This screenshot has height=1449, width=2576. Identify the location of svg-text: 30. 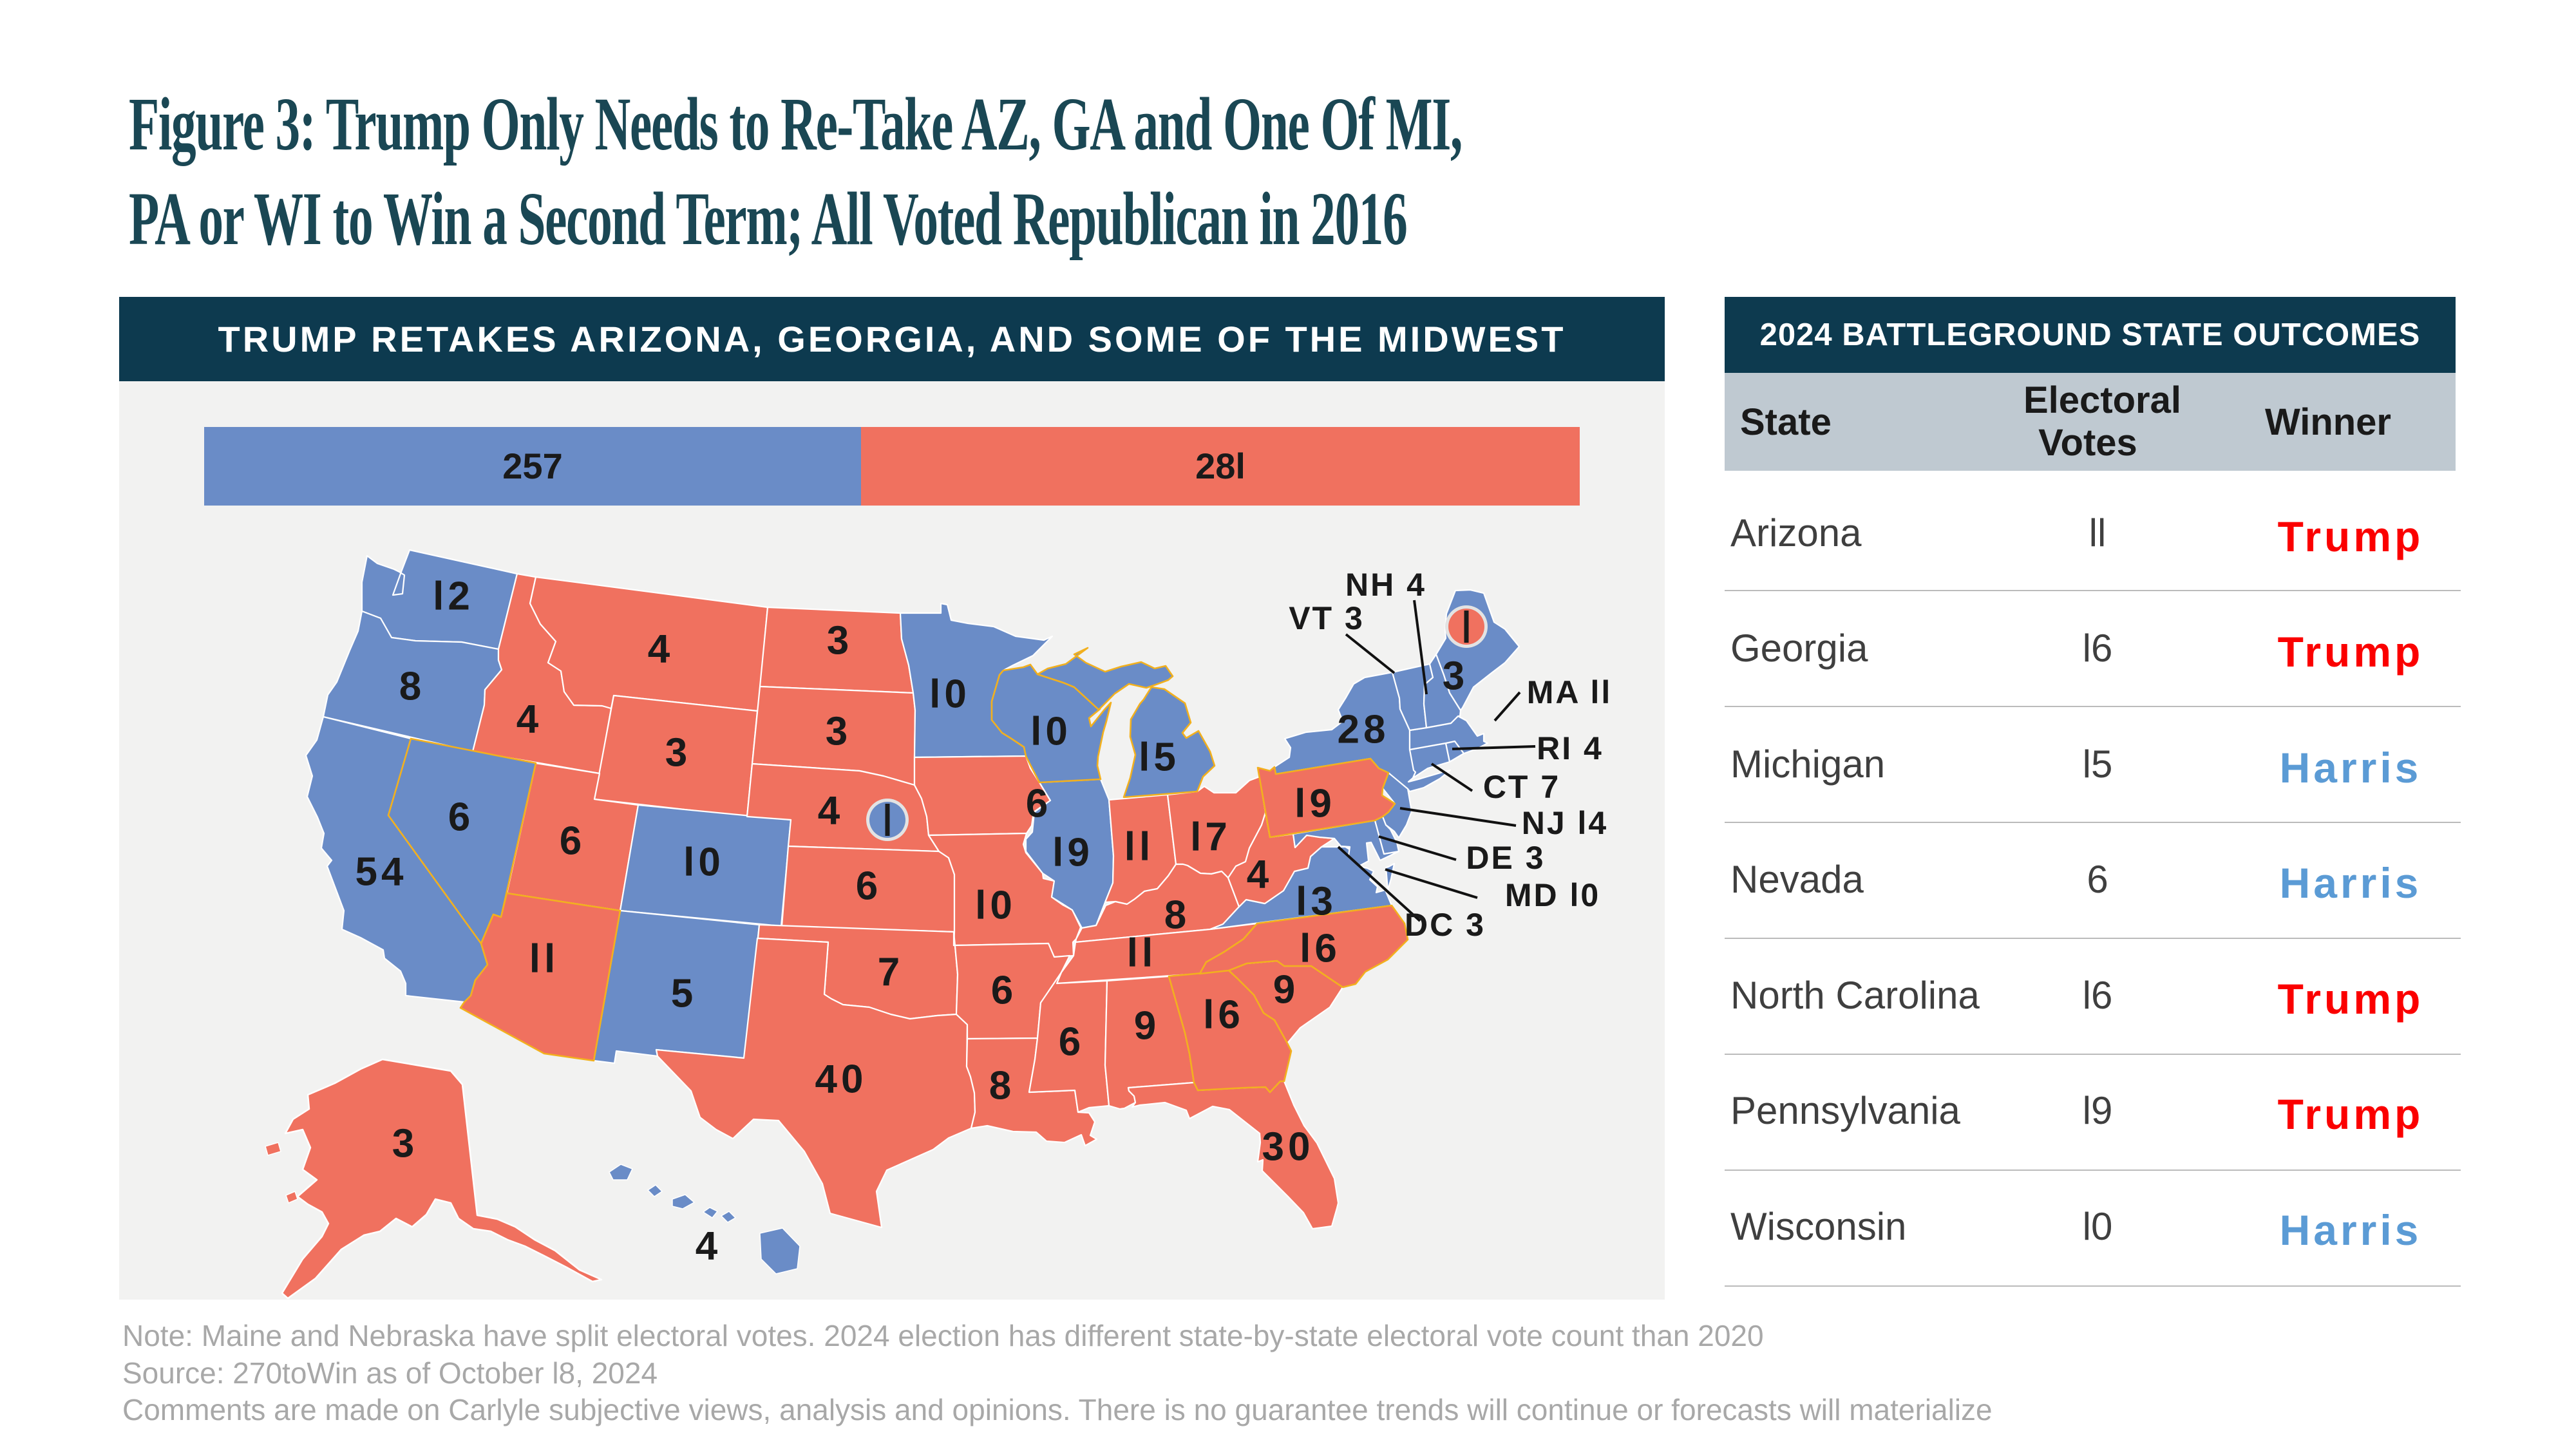
(1288, 1147).